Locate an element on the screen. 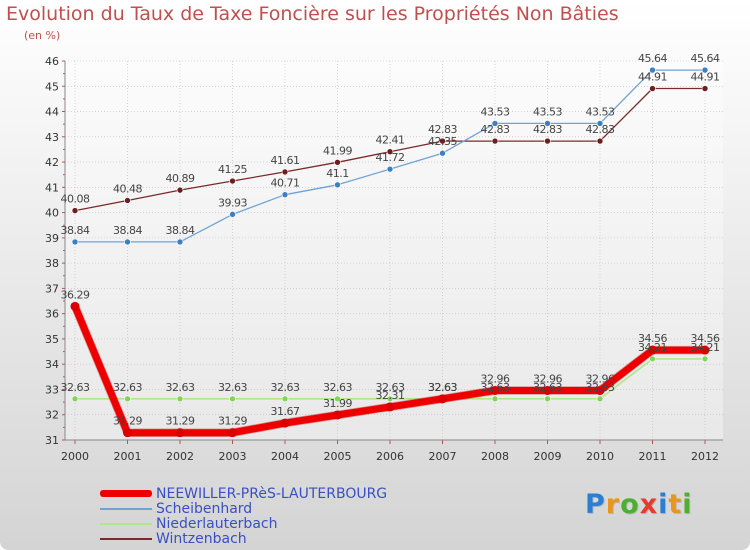  legend-label: Wintzenbach is located at coordinates (201, 538).